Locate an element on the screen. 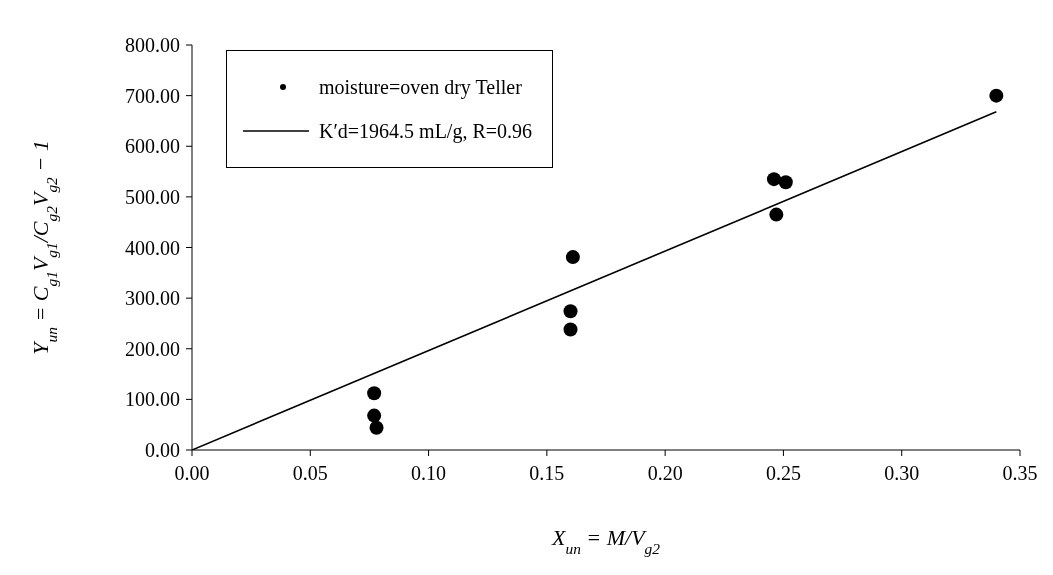  x-tick-label: 0.15 is located at coordinates (547, 473).